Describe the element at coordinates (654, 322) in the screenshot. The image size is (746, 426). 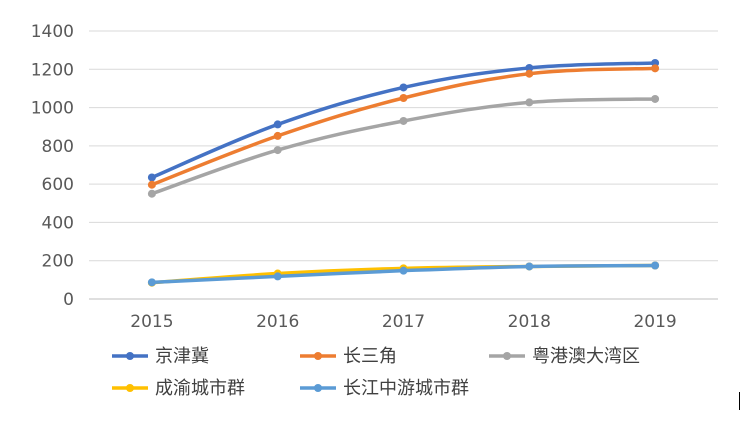
I see `x-tick-label: 2019` at that location.